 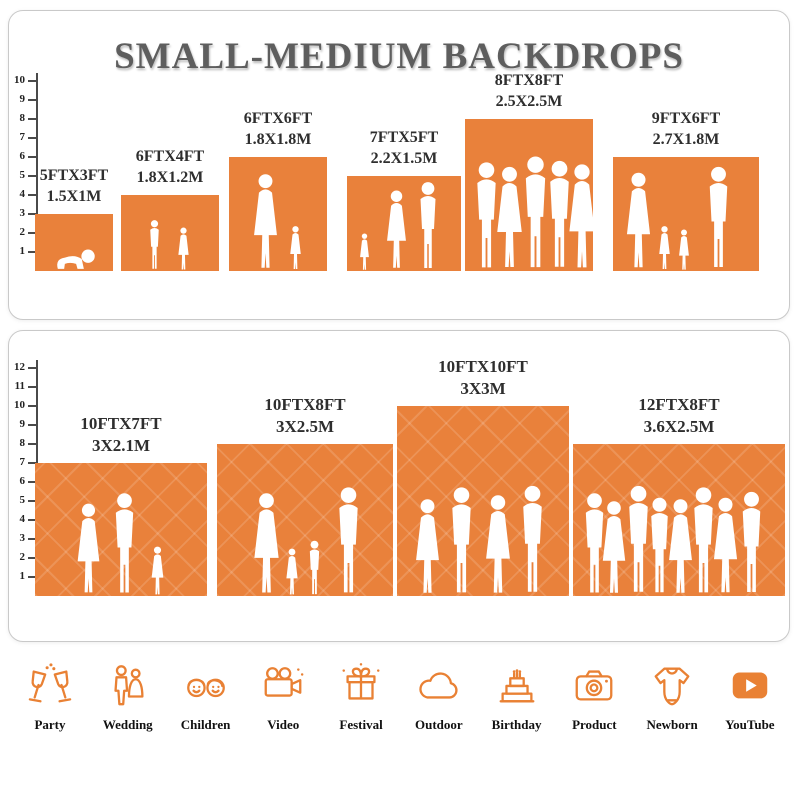 What do you see at coordinates (170, 178) in the screenshot?
I see `backdrop-size-m: 1.8X1.2M` at bounding box center [170, 178].